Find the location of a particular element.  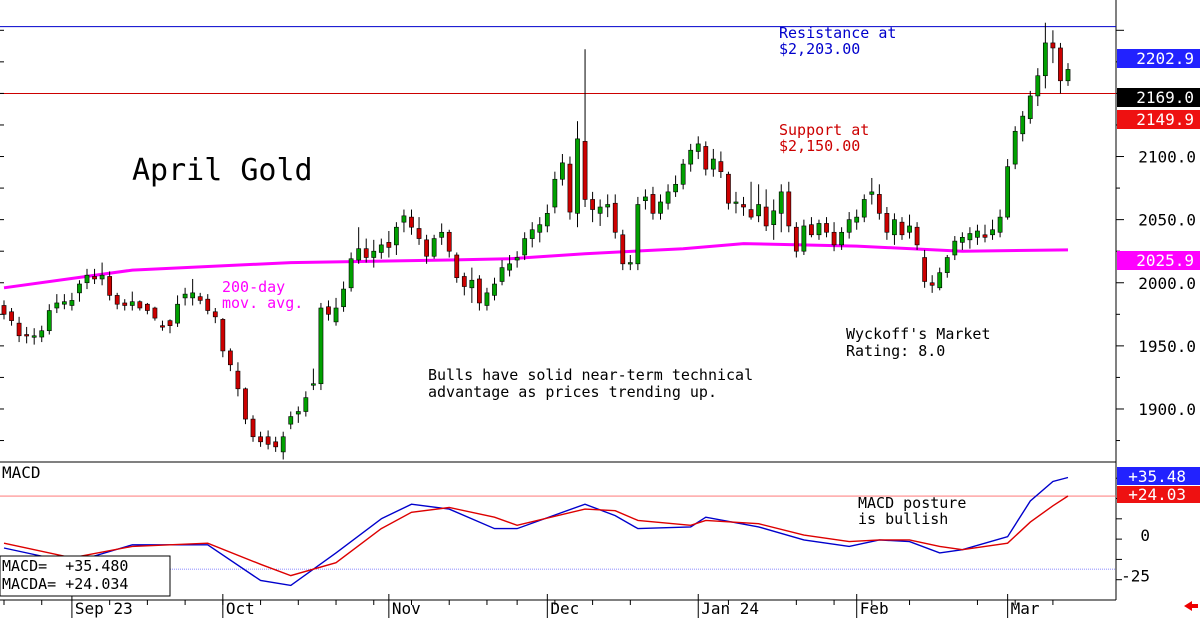

macd-tick-label: 0 is located at coordinates (1145, 535).